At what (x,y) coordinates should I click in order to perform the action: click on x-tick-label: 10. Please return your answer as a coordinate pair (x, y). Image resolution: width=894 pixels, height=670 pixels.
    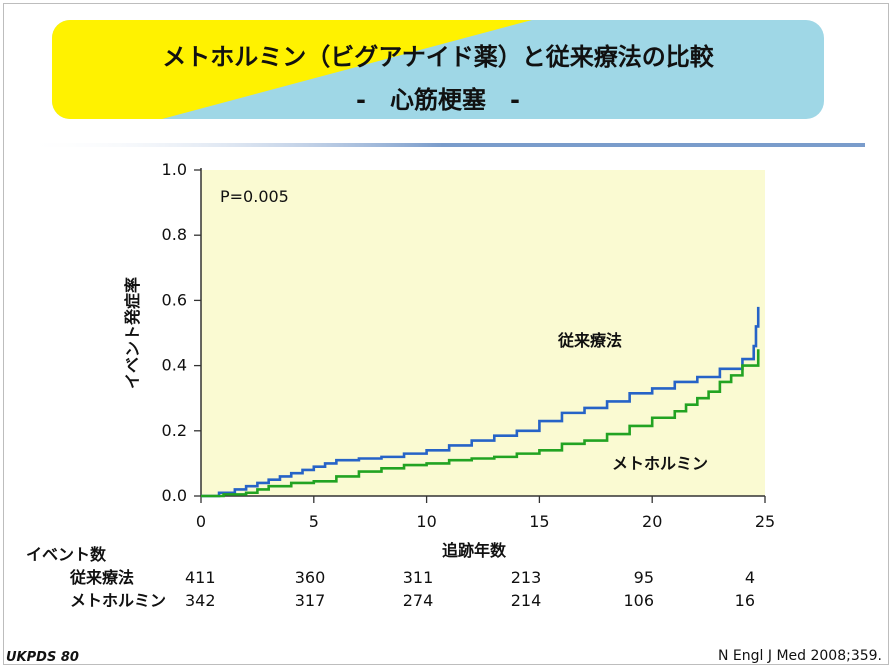
    Looking at the image, I should click on (426, 521).